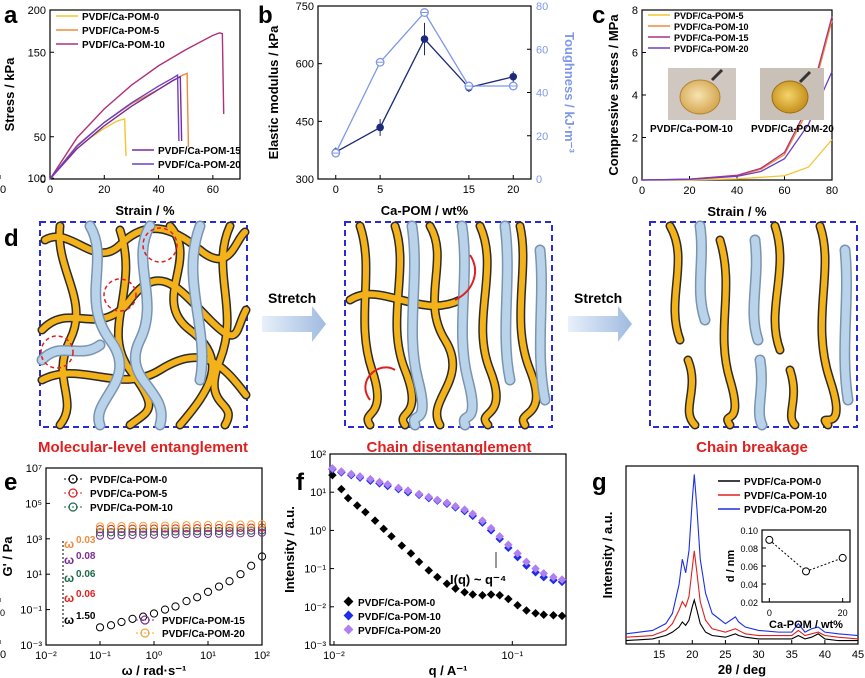 This screenshot has height=678, width=865. I want to click on inset-line, so click(806, 555).